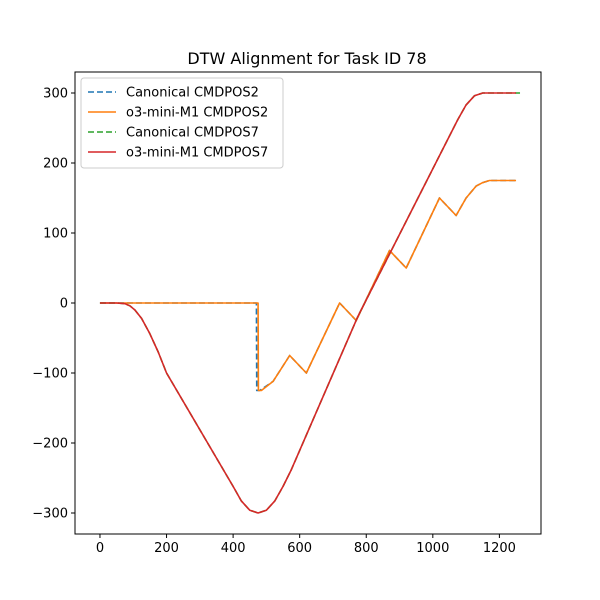  I want to click on y-axis: −300 −200 −100 0 100 200 300, so click(53, 304).